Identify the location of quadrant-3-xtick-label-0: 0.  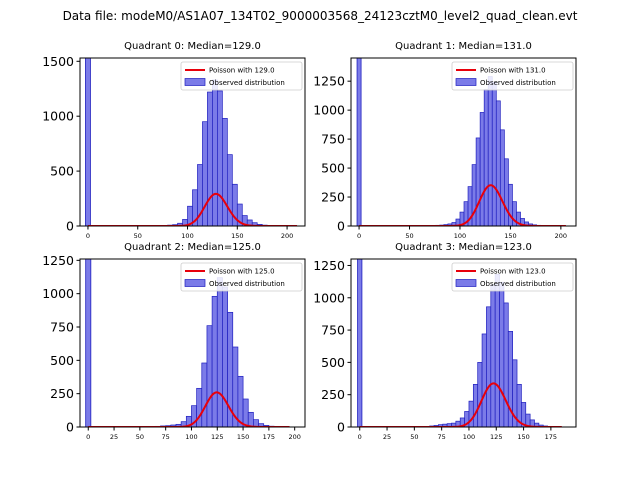
(360, 437).